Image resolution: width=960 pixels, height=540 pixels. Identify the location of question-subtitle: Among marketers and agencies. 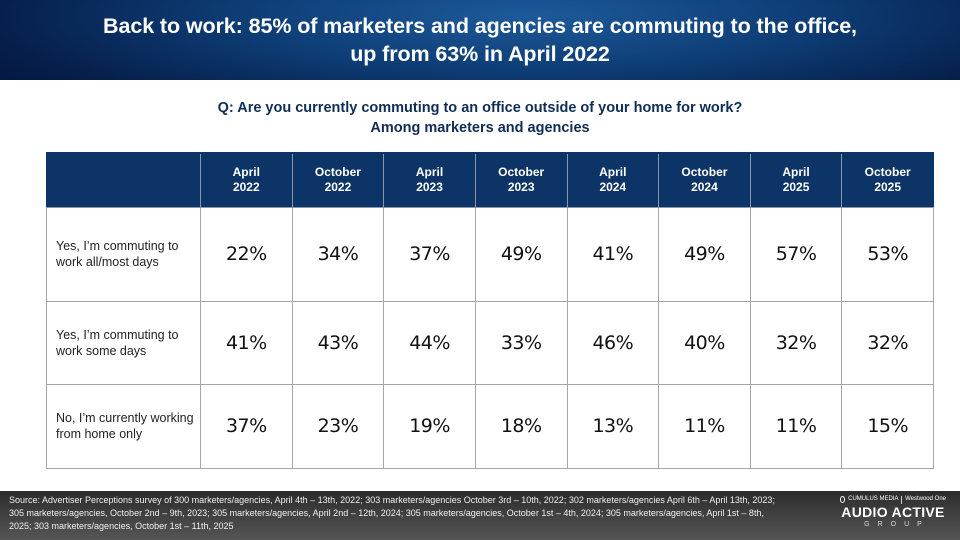
(480, 128).